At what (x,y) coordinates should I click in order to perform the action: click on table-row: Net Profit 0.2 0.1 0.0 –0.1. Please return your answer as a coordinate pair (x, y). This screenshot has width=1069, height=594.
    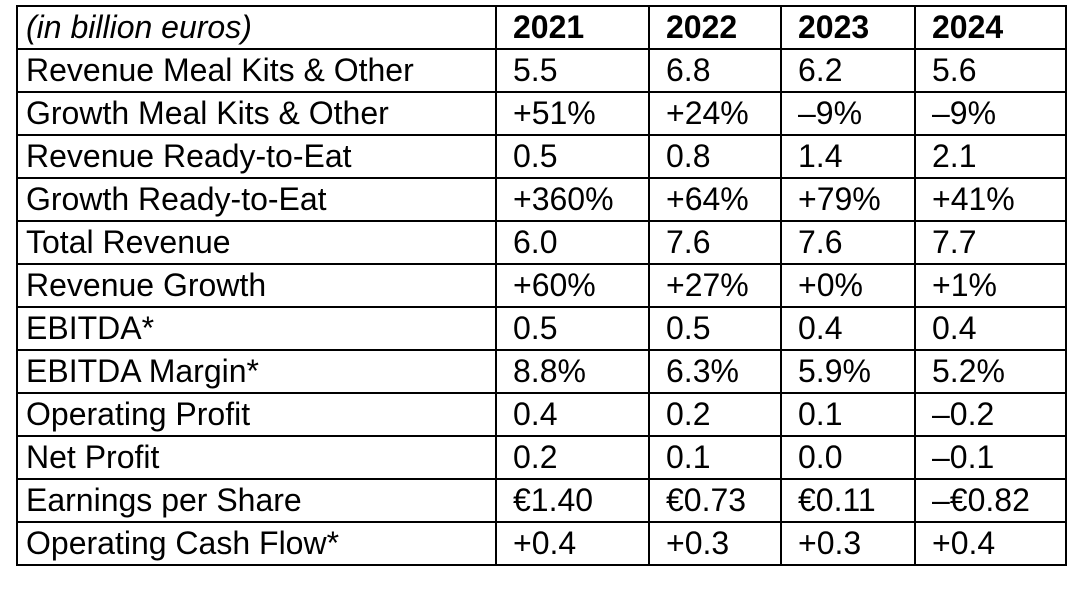
    Looking at the image, I should click on (541, 457).